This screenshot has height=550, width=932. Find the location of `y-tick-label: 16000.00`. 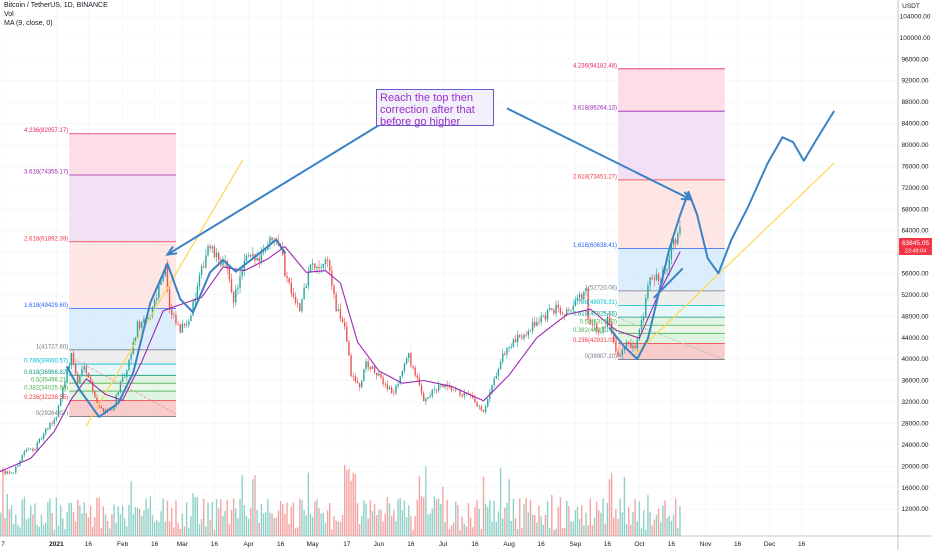

y-tick-label: 16000.00 is located at coordinates (914, 488).